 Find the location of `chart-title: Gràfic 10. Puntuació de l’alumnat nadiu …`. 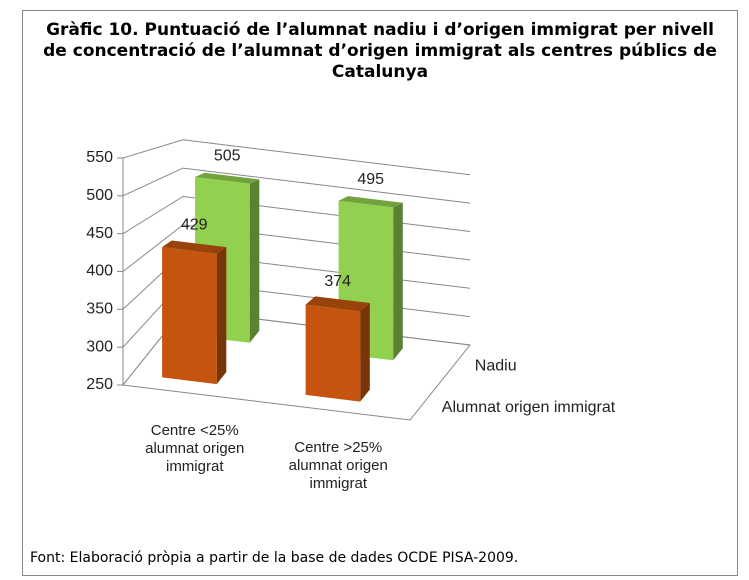

chart-title: Gràfic 10. Puntuació de l’alumnat nadiu … is located at coordinates (380, 51).